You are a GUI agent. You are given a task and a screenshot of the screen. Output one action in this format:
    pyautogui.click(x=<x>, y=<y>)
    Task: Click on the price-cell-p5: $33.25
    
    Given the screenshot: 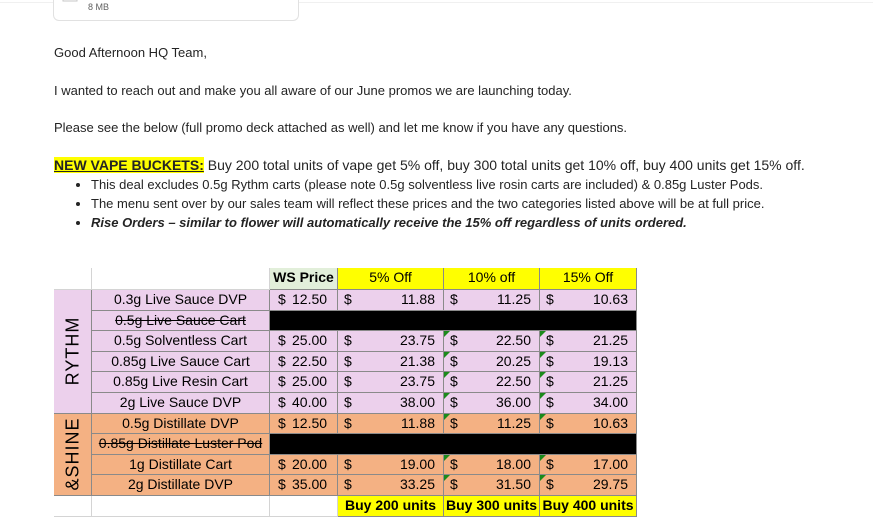 What is the action you would take?
    pyautogui.click(x=391, y=485)
    